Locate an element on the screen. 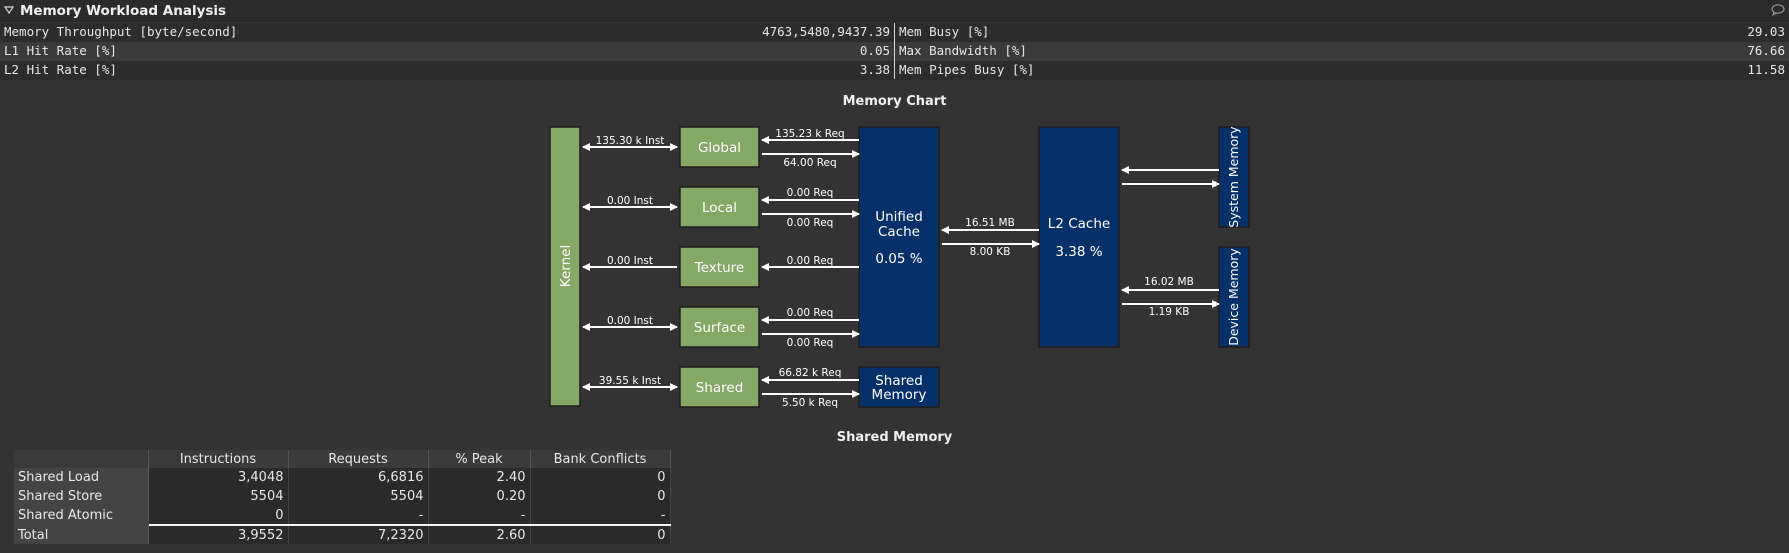 This screenshot has height=553, width=1789. surface-req-out-label: 0.00 Req is located at coordinates (810, 343).